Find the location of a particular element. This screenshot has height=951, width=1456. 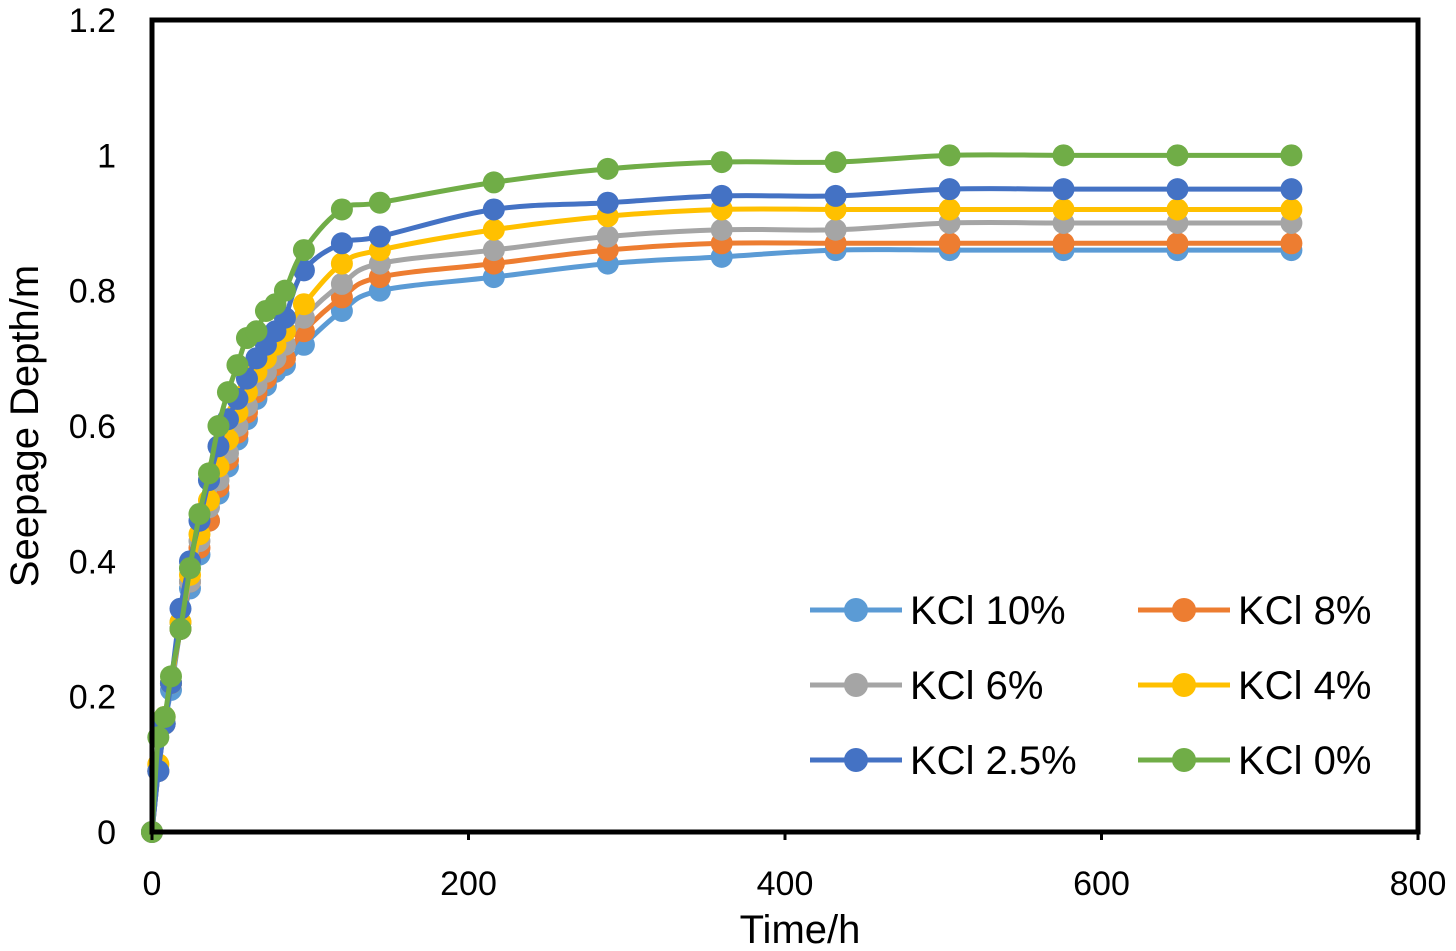

y-tick-label: 1.2 is located at coordinates (92, 21).